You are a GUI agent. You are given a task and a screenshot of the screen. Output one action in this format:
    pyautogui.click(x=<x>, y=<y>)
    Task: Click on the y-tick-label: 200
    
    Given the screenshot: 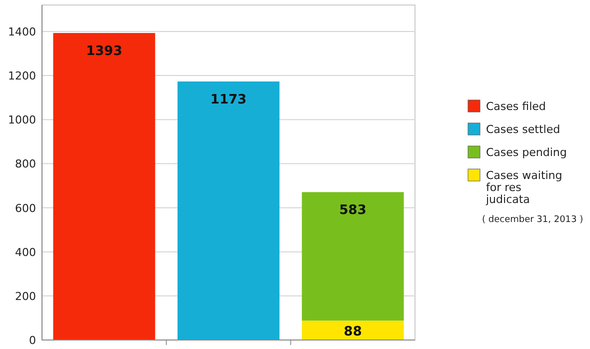 What is the action you would take?
    pyautogui.click(x=25, y=296)
    